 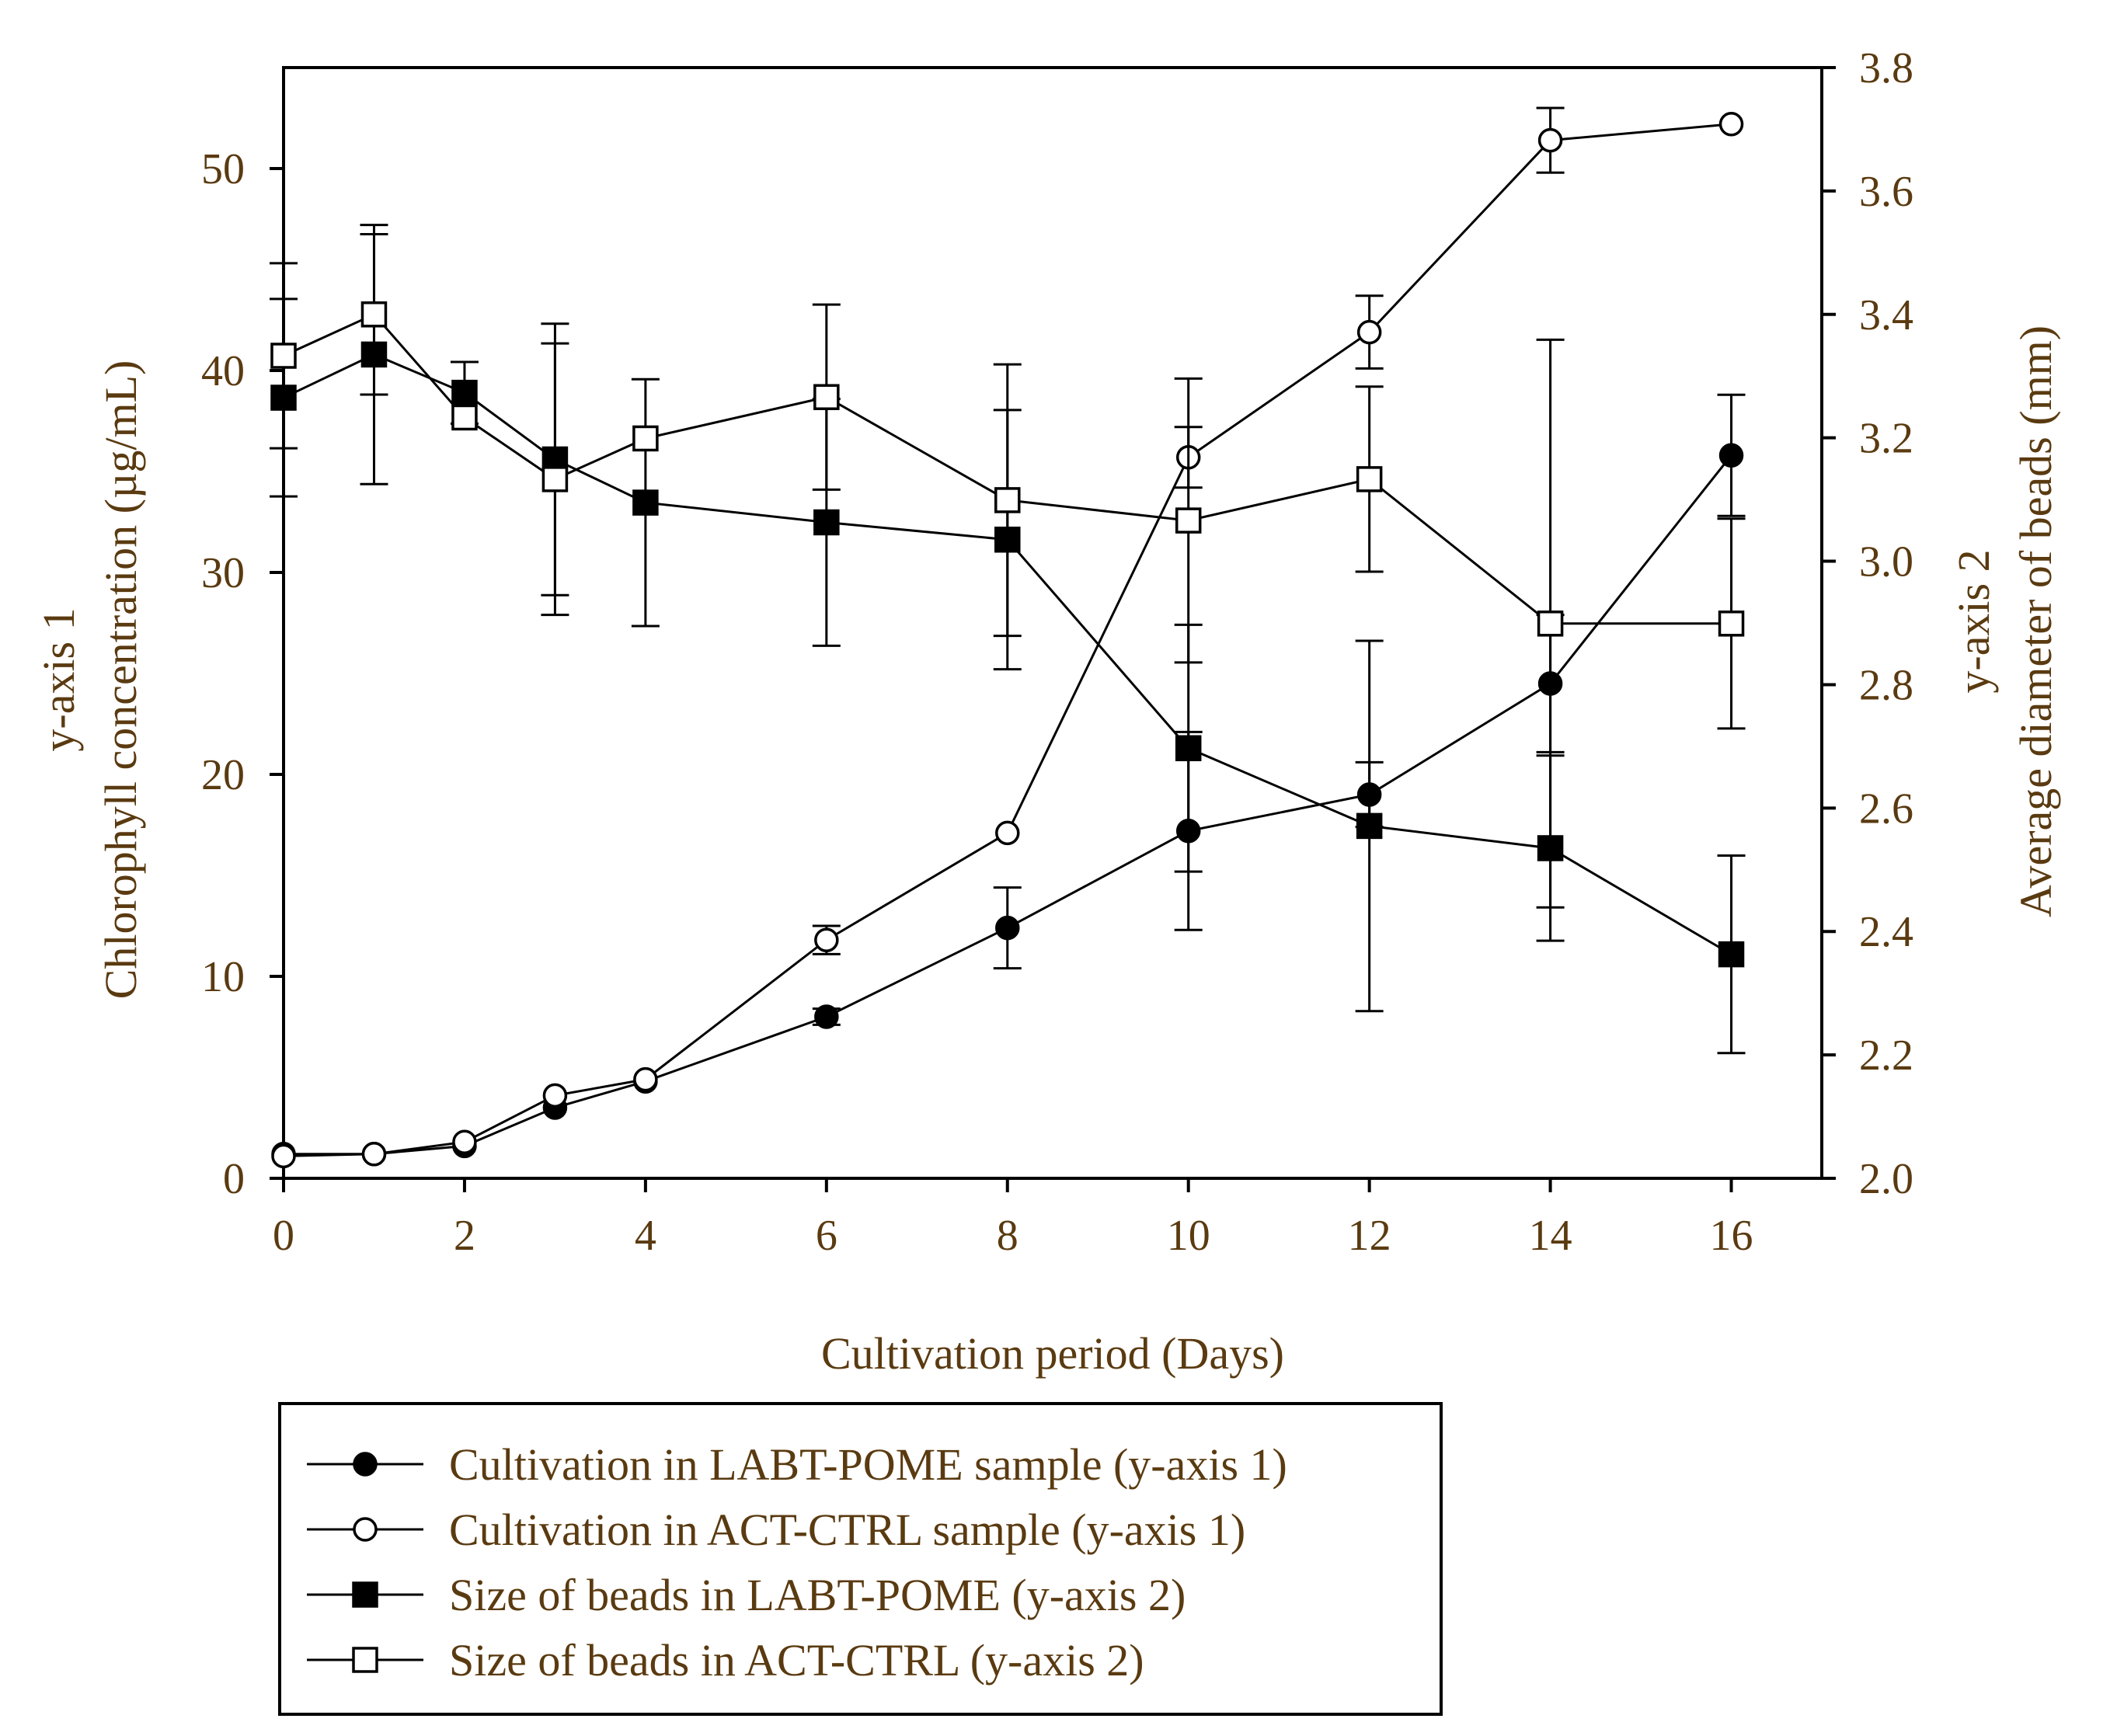 I want to click on y1-tick-label: 50, so click(x=223, y=169).